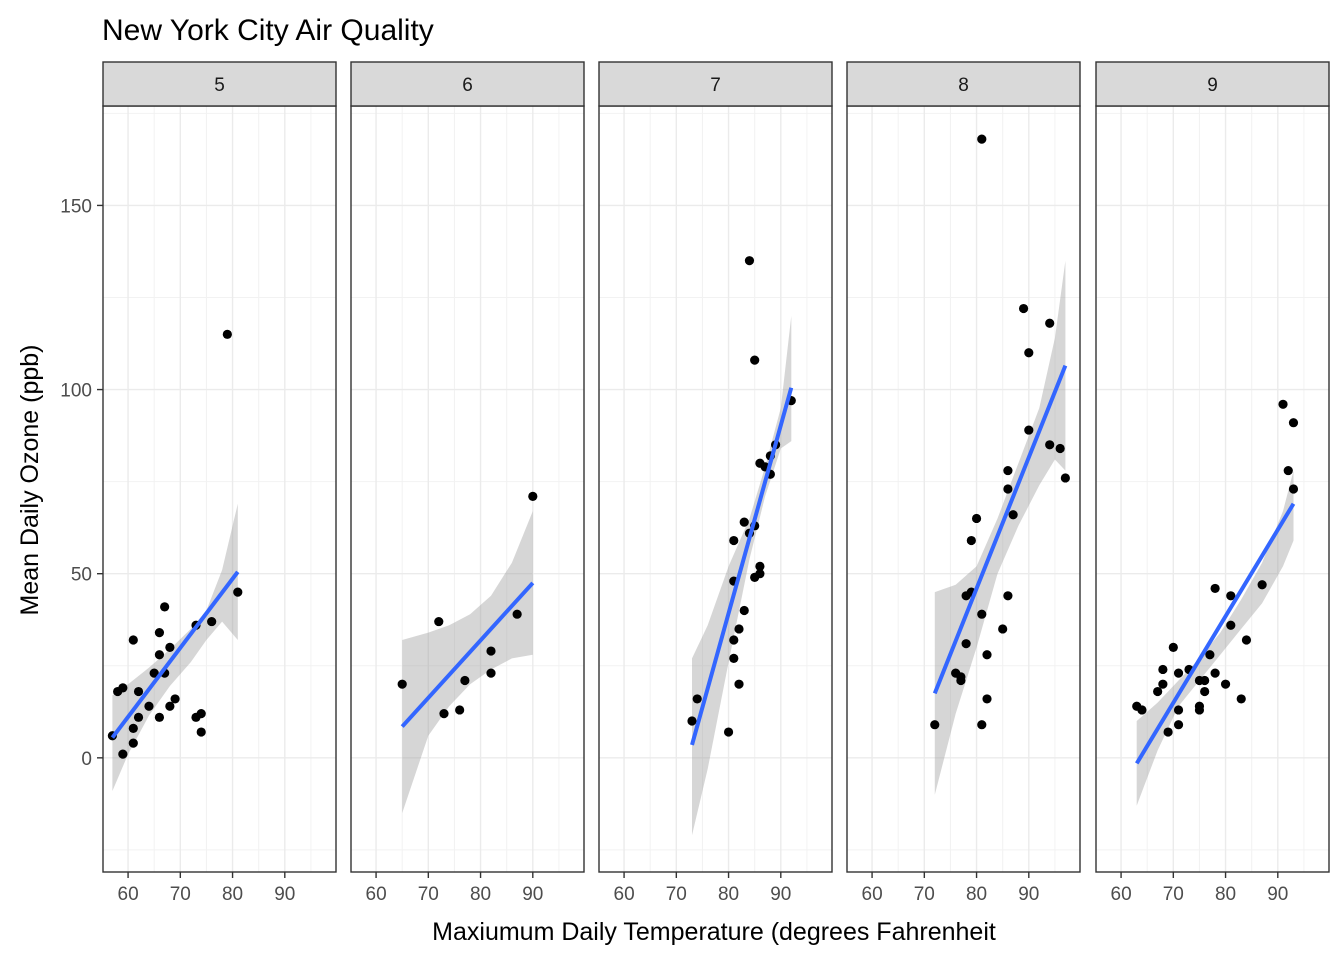 This screenshot has height=960, width=1344. What do you see at coordinates (81, 483) in the screenshot?
I see `y-axis: 0 50 100 150` at bounding box center [81, 483].